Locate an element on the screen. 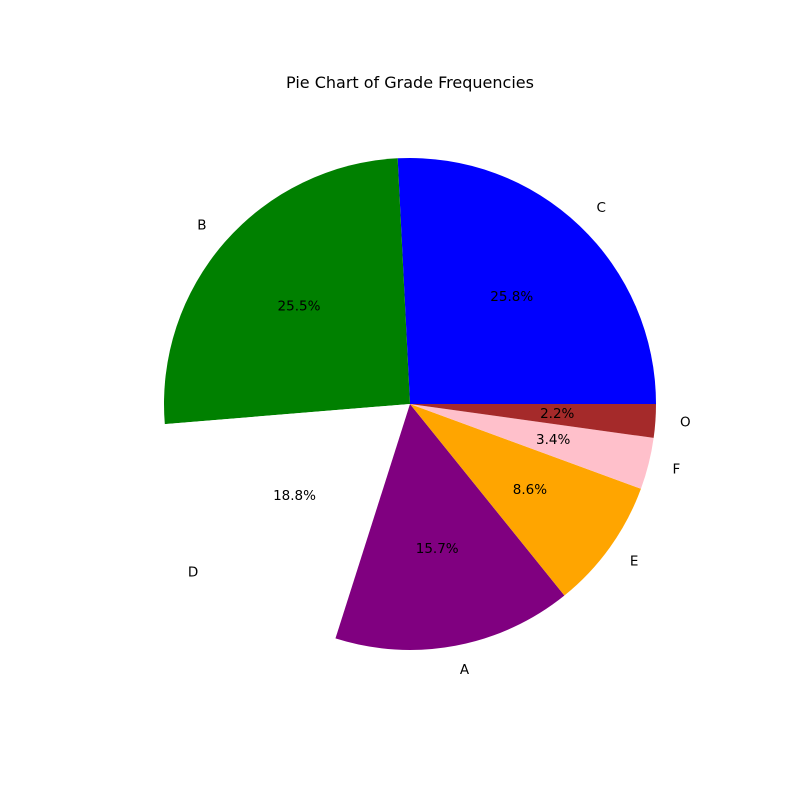 The height and width of the screenshot is (800, 800). slice-label-o: O is located at coordinates (685, 423).